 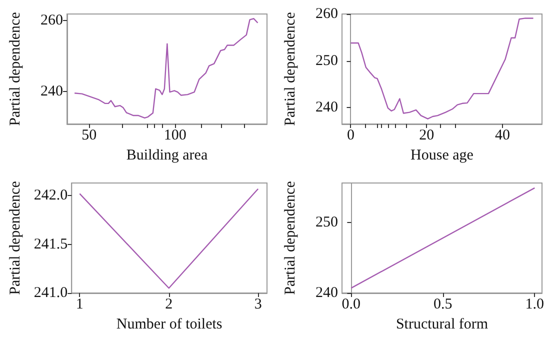 I want to click on x-axis-title: Building area, so click(x=167, y=156).